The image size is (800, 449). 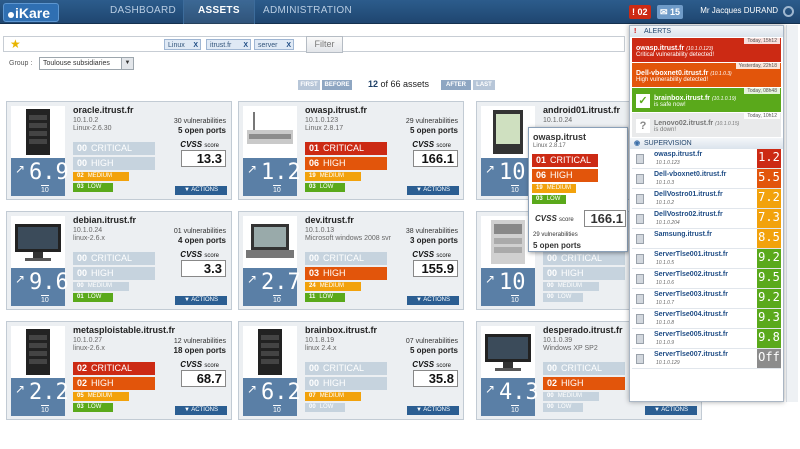 I want to click on supervision-host-name: Dell-vboxnet0.itrust.fr, so click(x=690, y=174).